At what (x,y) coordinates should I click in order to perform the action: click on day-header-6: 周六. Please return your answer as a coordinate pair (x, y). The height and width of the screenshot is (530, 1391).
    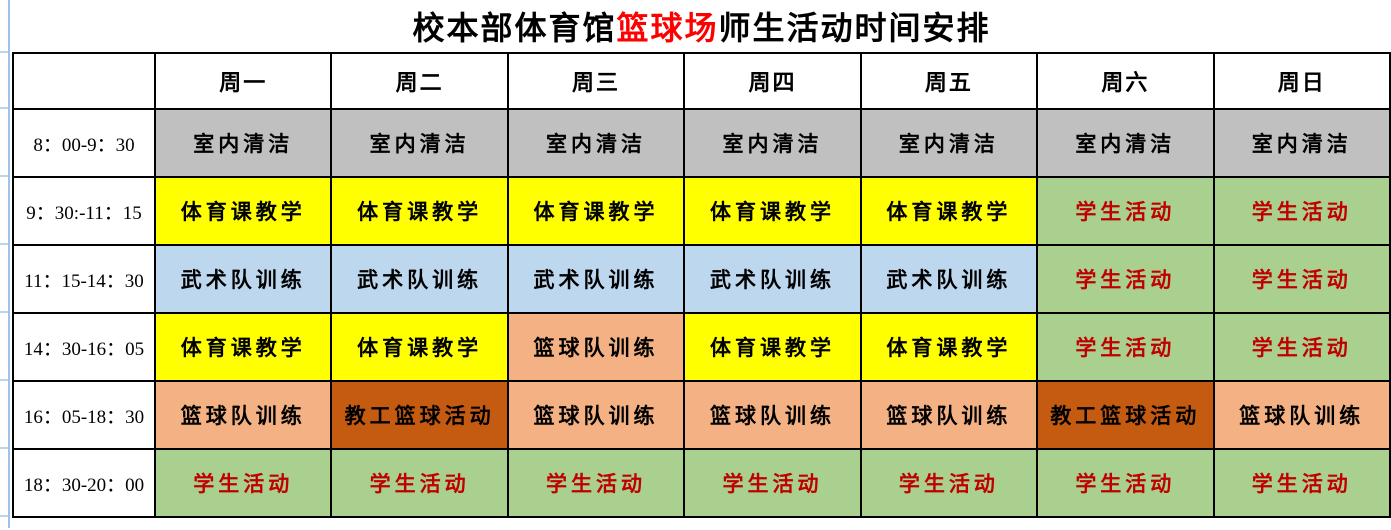
    Looking at the image, I should click on (1125, 81).